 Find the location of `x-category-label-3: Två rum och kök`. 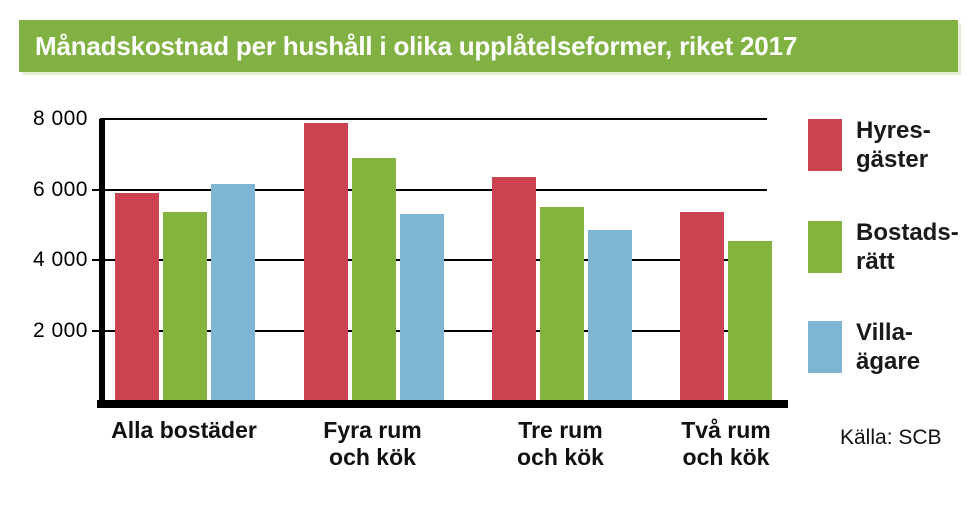

x-category-label-3: Två rum och kök is located at coordinates (726, 443).